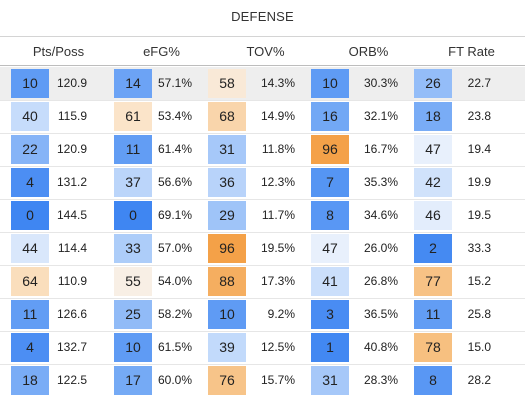 Image resolution: width=525 pixels, height=408 pixels. What do you see at coordinates (433, 83) in the screenshot?
I see `ft-rate-rank-cell: 26` at bounding box center [433, 83].